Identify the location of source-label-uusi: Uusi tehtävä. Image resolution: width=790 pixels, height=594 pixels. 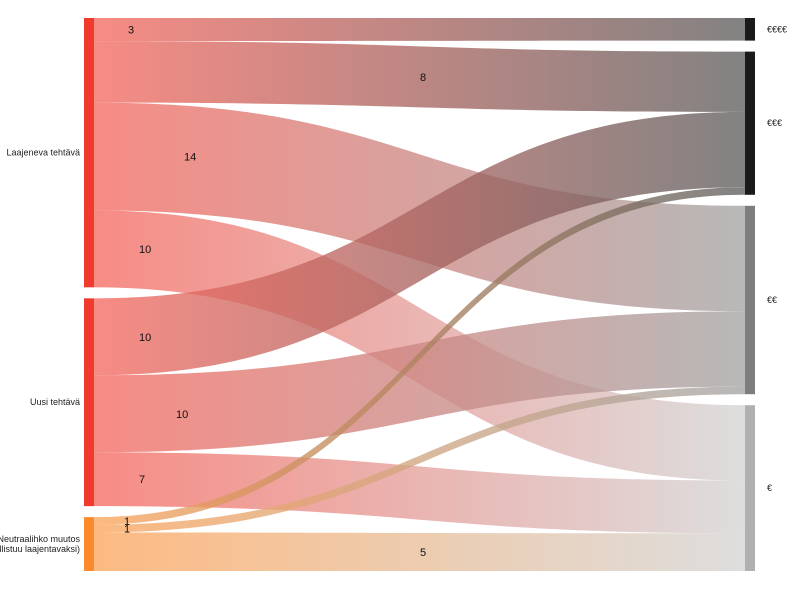
(55, 402).